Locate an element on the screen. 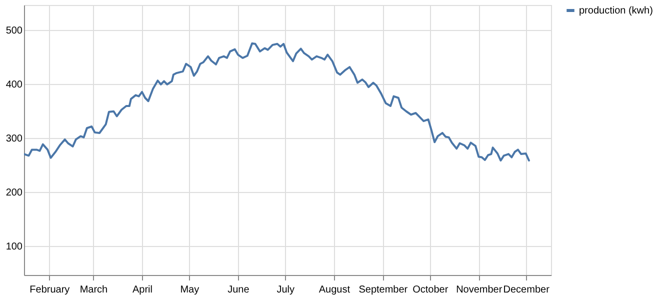  x-tick-label: December is located at coordinates (526, 290).